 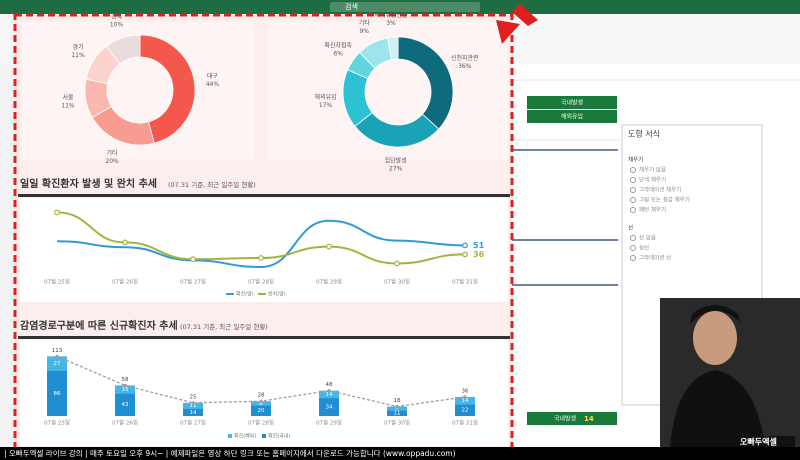 I want to click on bar-label: 34, so click(x=329, y=408).